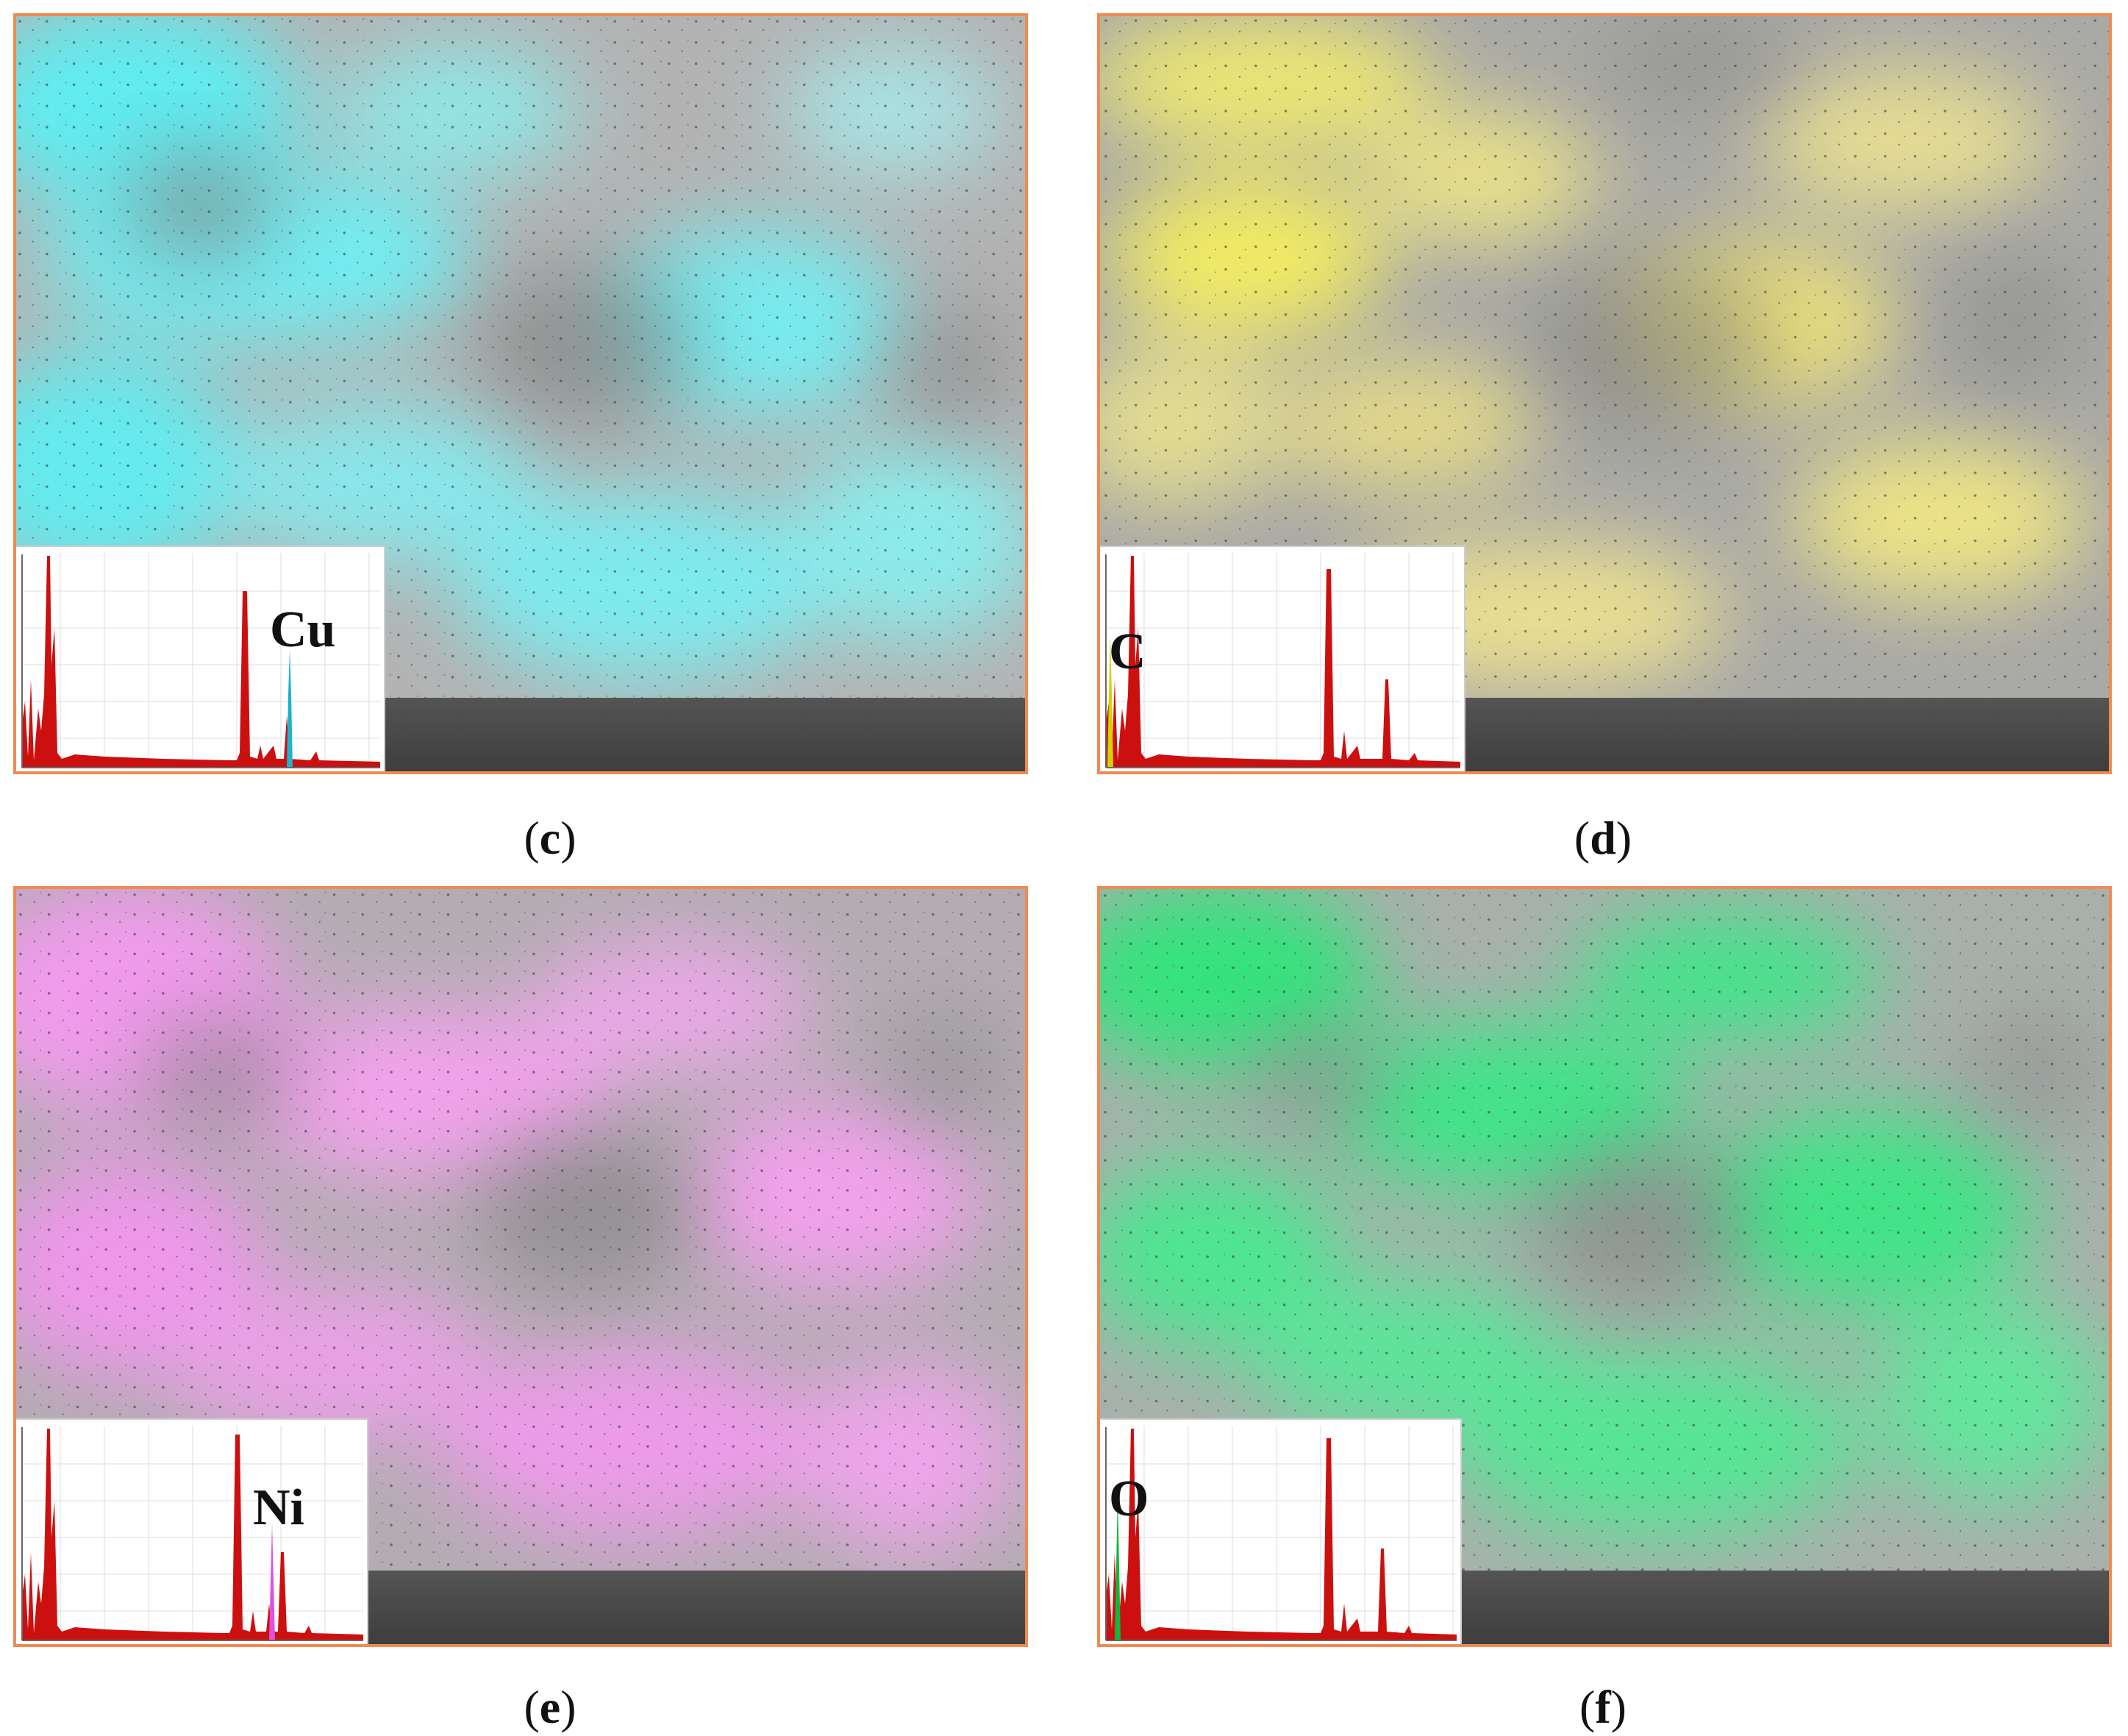  What do you see at coordinates (278, 1508) in the screenshot?
I see `element-label: Ni` at bounding box center [278, 1508].